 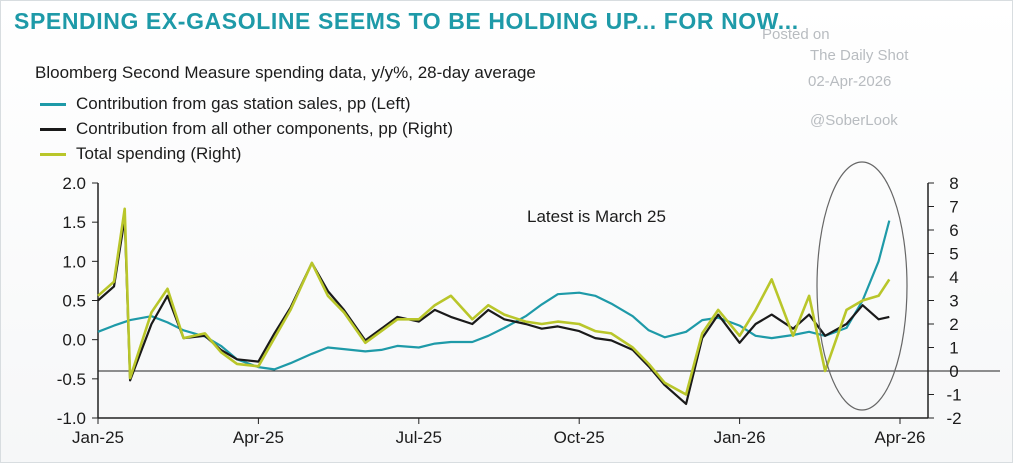 What do you see at coordinates (953, 418) in the screenshot?
I see `y-right-tick-label: -2` at bounding box center [953, 418].